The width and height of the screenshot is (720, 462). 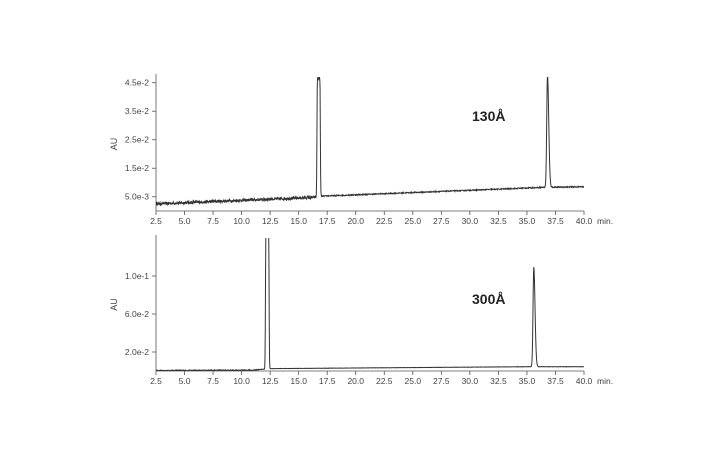 What do you see at coordinates (137, 168) in the screenshot?
I see `y-tick-label: 1.5e-2` at bounding box center [137, 168].